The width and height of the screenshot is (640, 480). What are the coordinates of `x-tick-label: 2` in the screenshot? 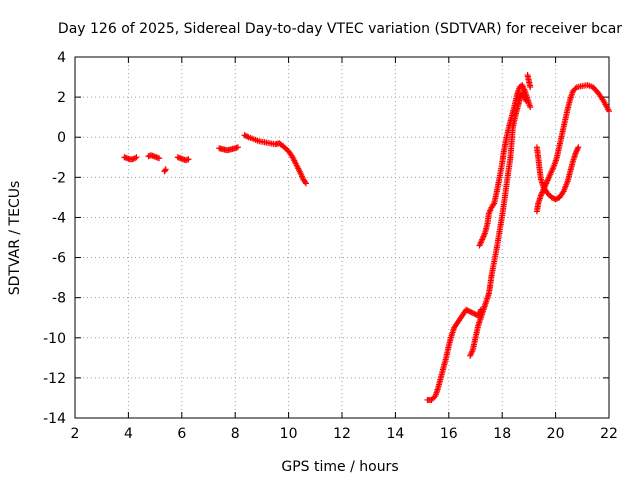 It's located at (75, 434).